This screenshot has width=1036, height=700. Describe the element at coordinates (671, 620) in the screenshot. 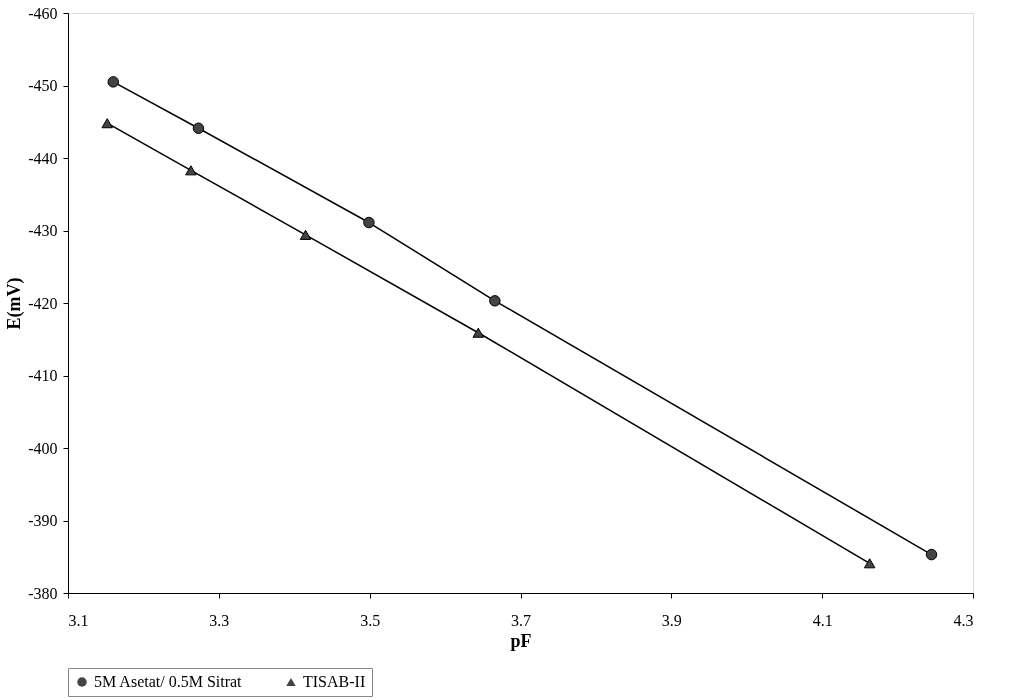

I see `x-tick-label: 3.9` at that location.